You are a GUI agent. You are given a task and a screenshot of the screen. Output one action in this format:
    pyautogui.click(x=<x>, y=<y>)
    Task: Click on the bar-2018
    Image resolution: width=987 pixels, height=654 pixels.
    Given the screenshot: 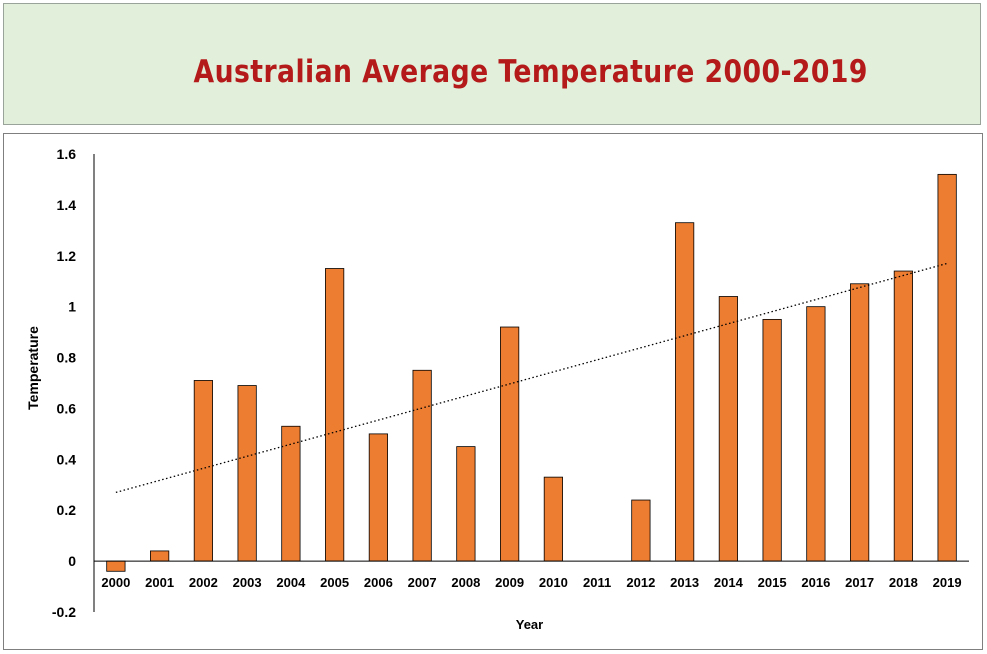 What is the action you would take?
    pyautogui.click(x=903, y=416)
    